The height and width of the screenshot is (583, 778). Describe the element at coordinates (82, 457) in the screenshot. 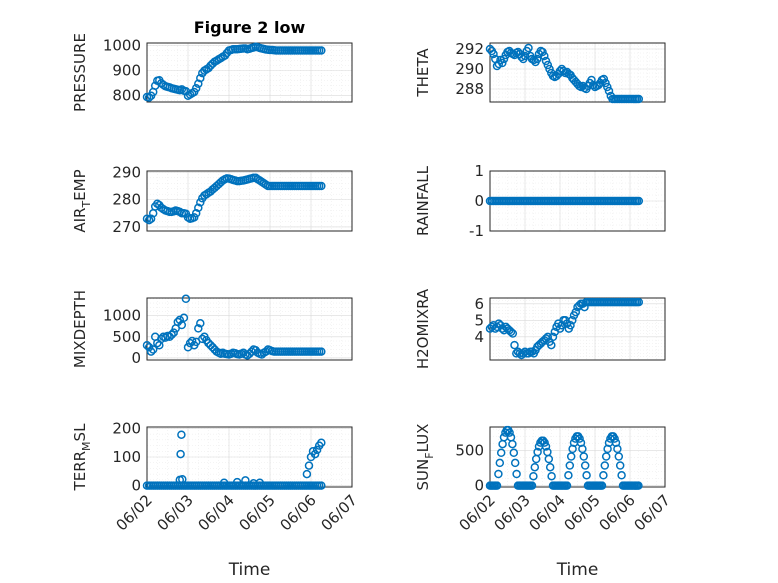

I see `y-axis-label: TERRMSL` at that location.